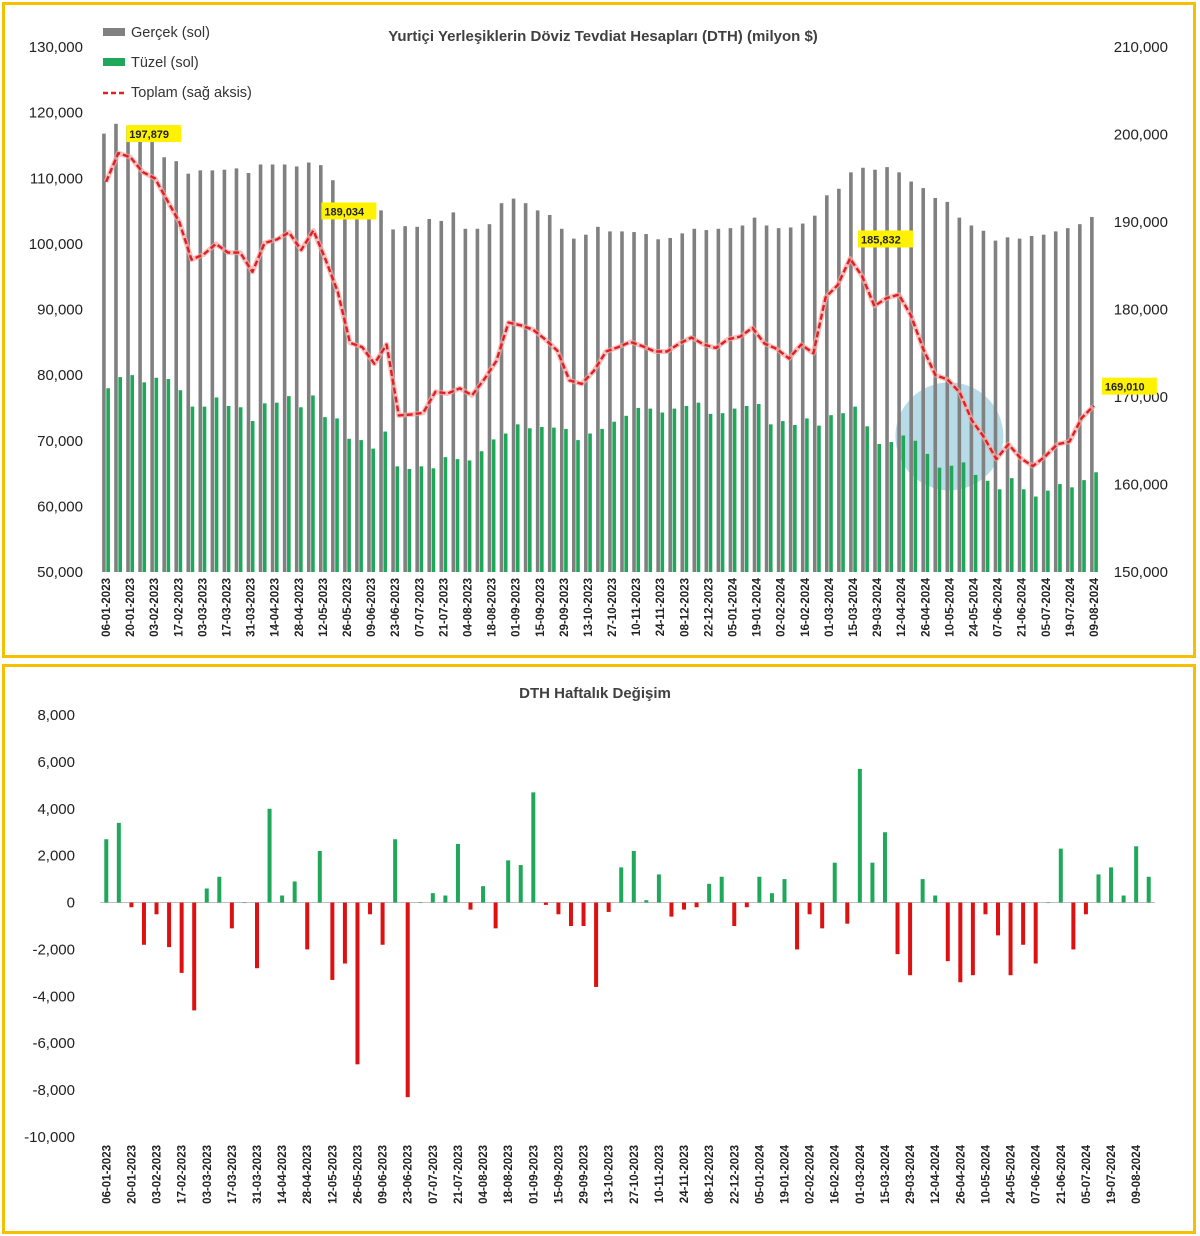 This screenshot has height=1236, width=1200. Describe the element at coordinates (493, 607) in the screenshot. I see `x-tick-label: 18-08-2023` at that location.